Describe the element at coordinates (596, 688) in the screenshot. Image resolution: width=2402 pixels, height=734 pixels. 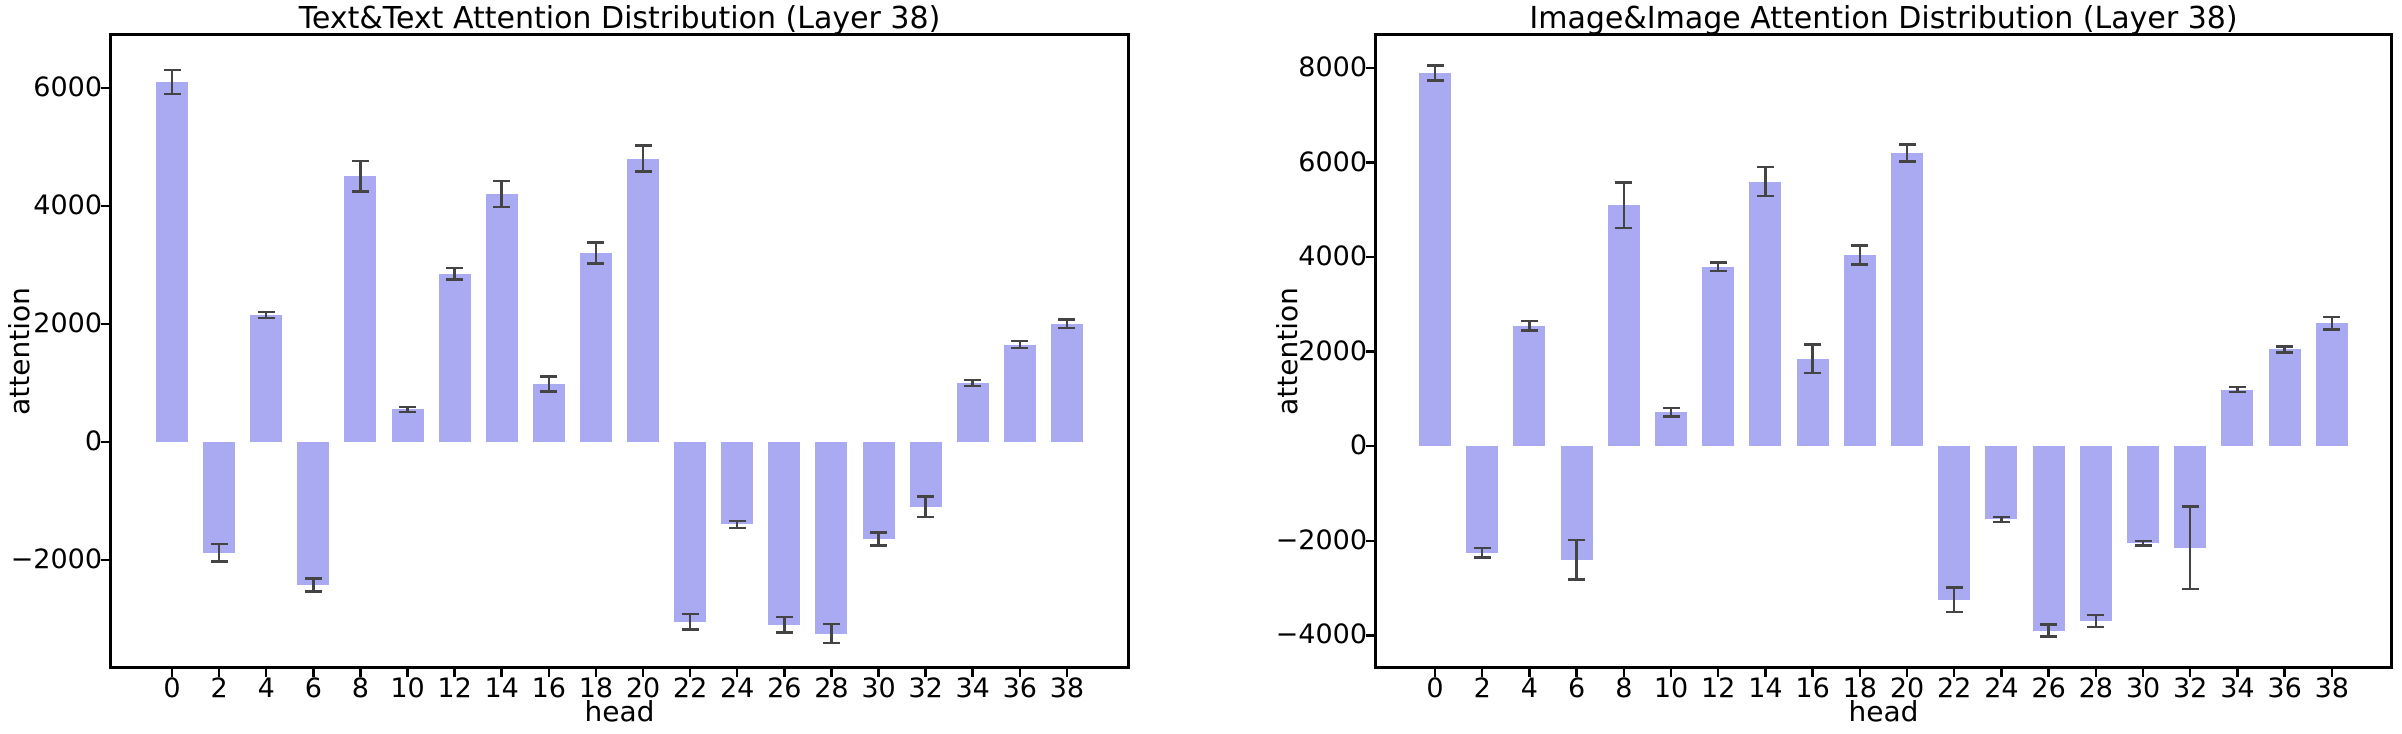
I see `x-tick-label: 18` at that location.